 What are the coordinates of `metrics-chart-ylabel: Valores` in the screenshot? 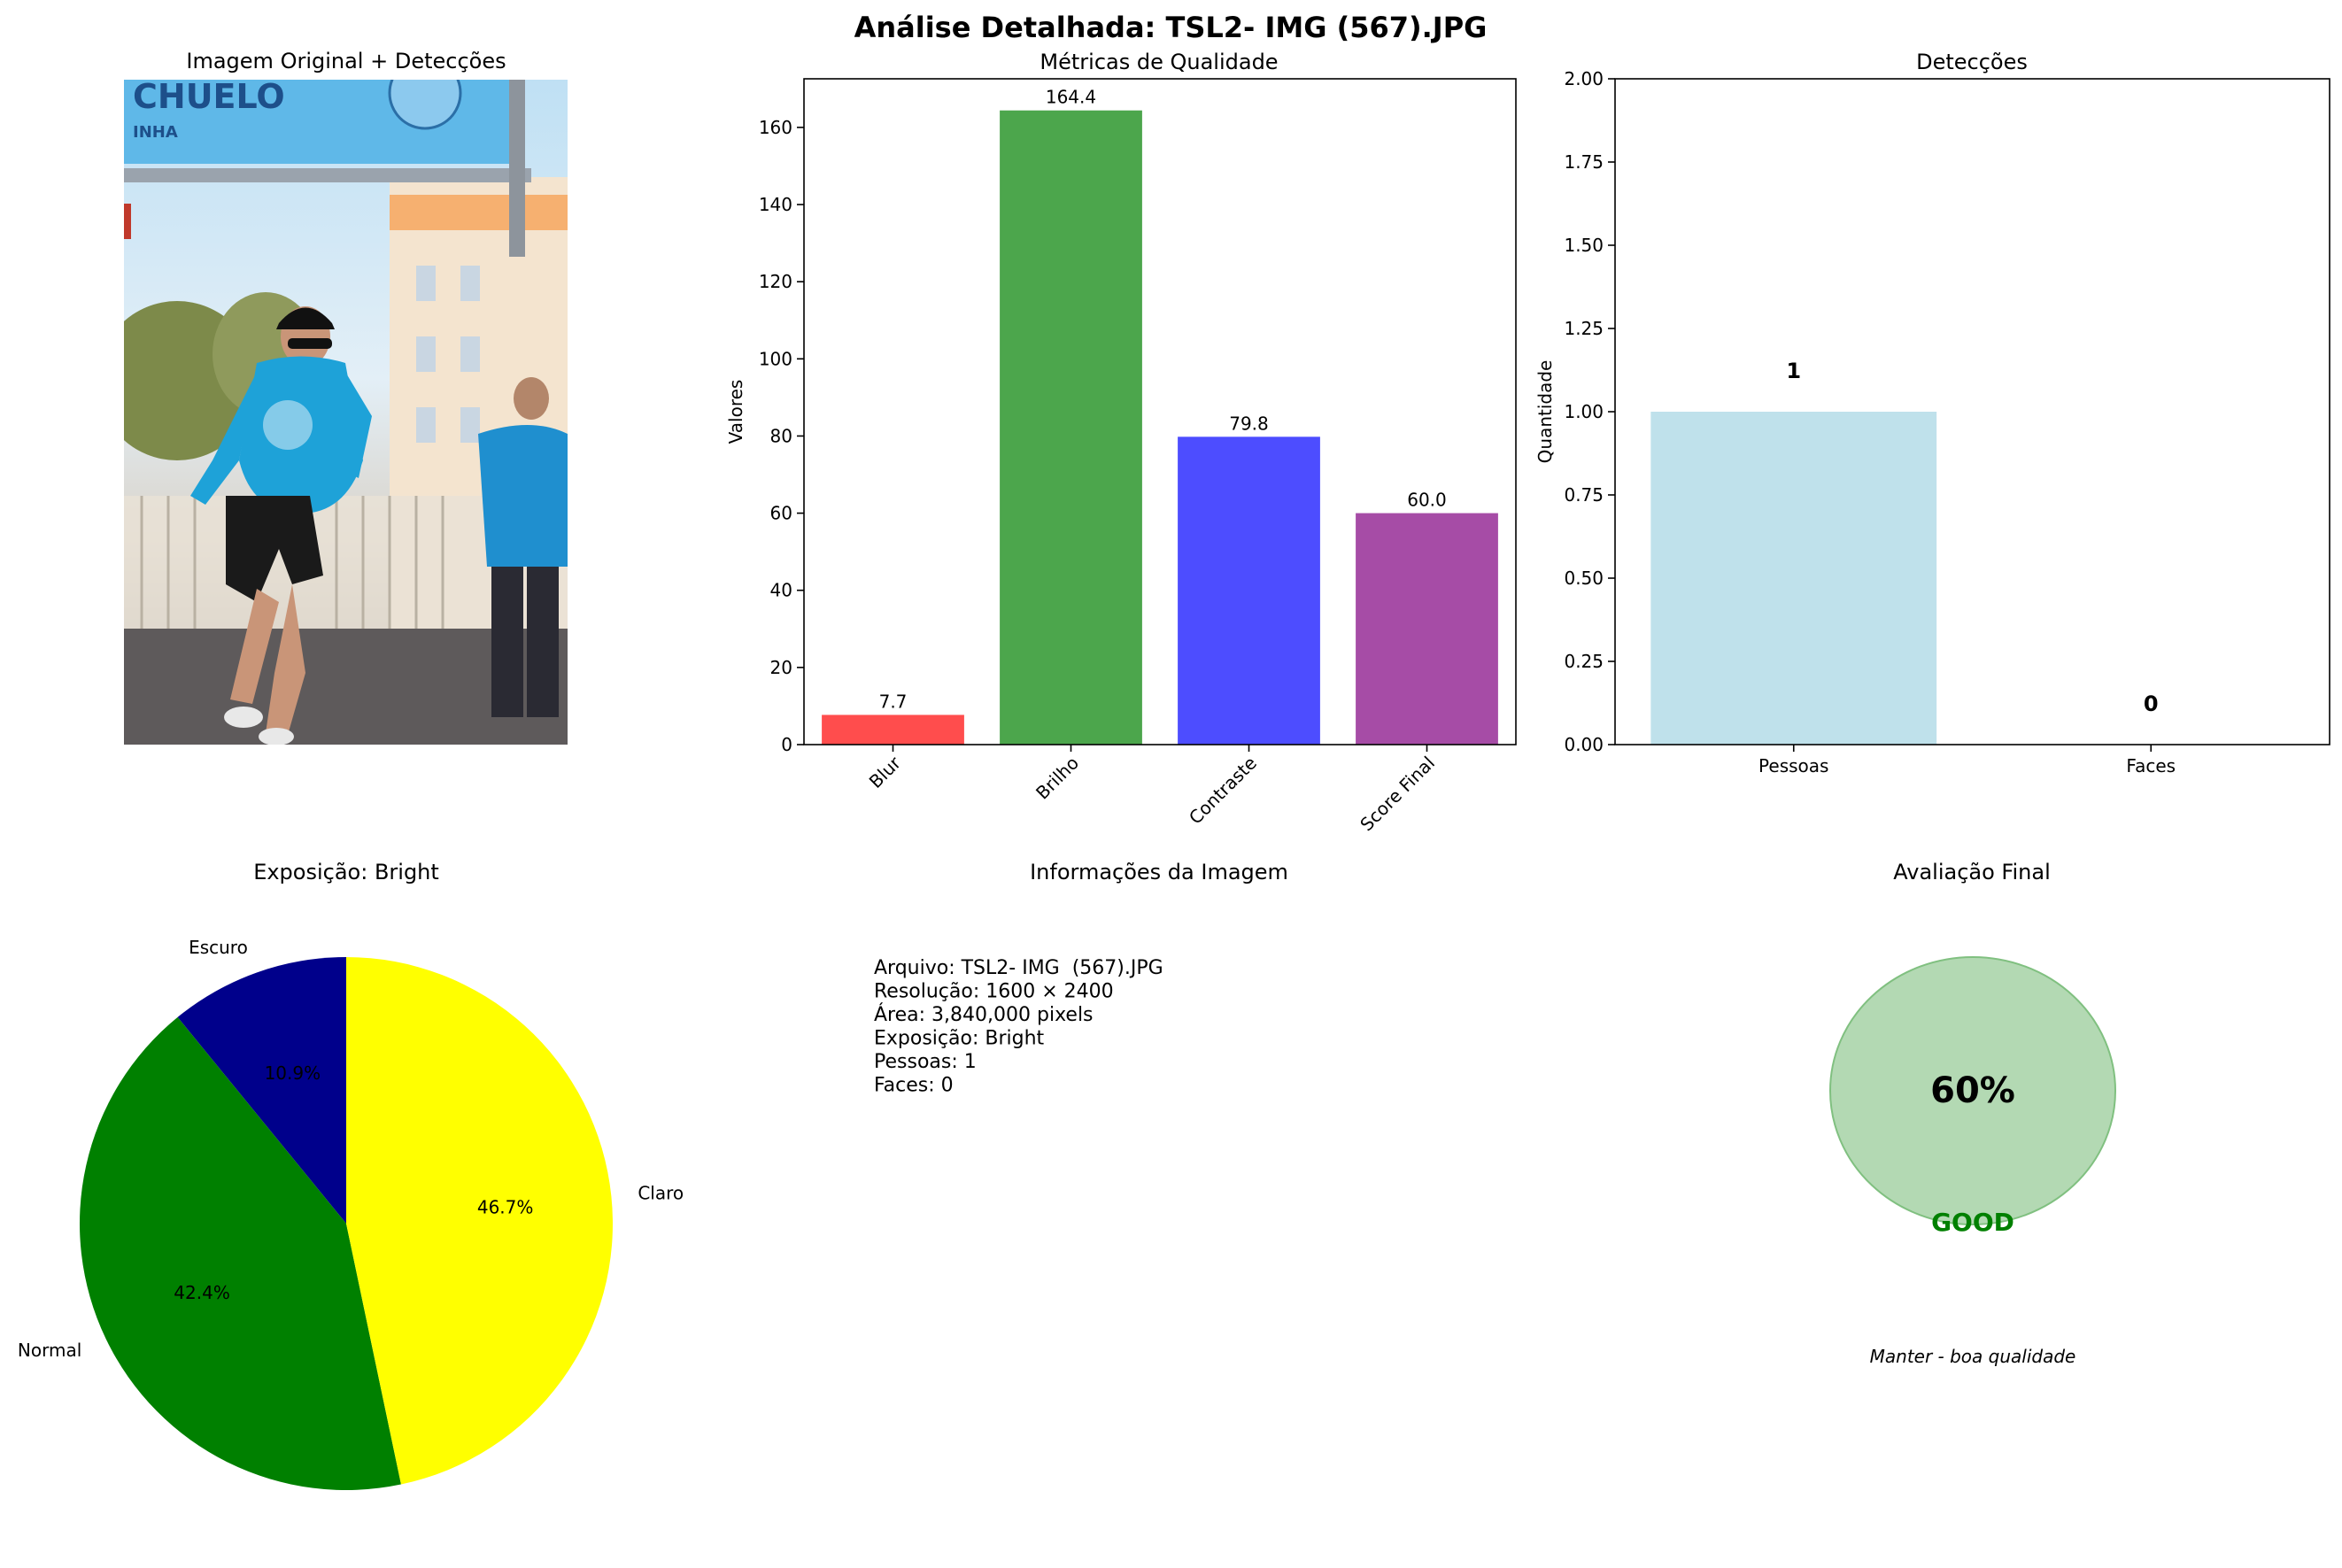 It's located at (735, 412).